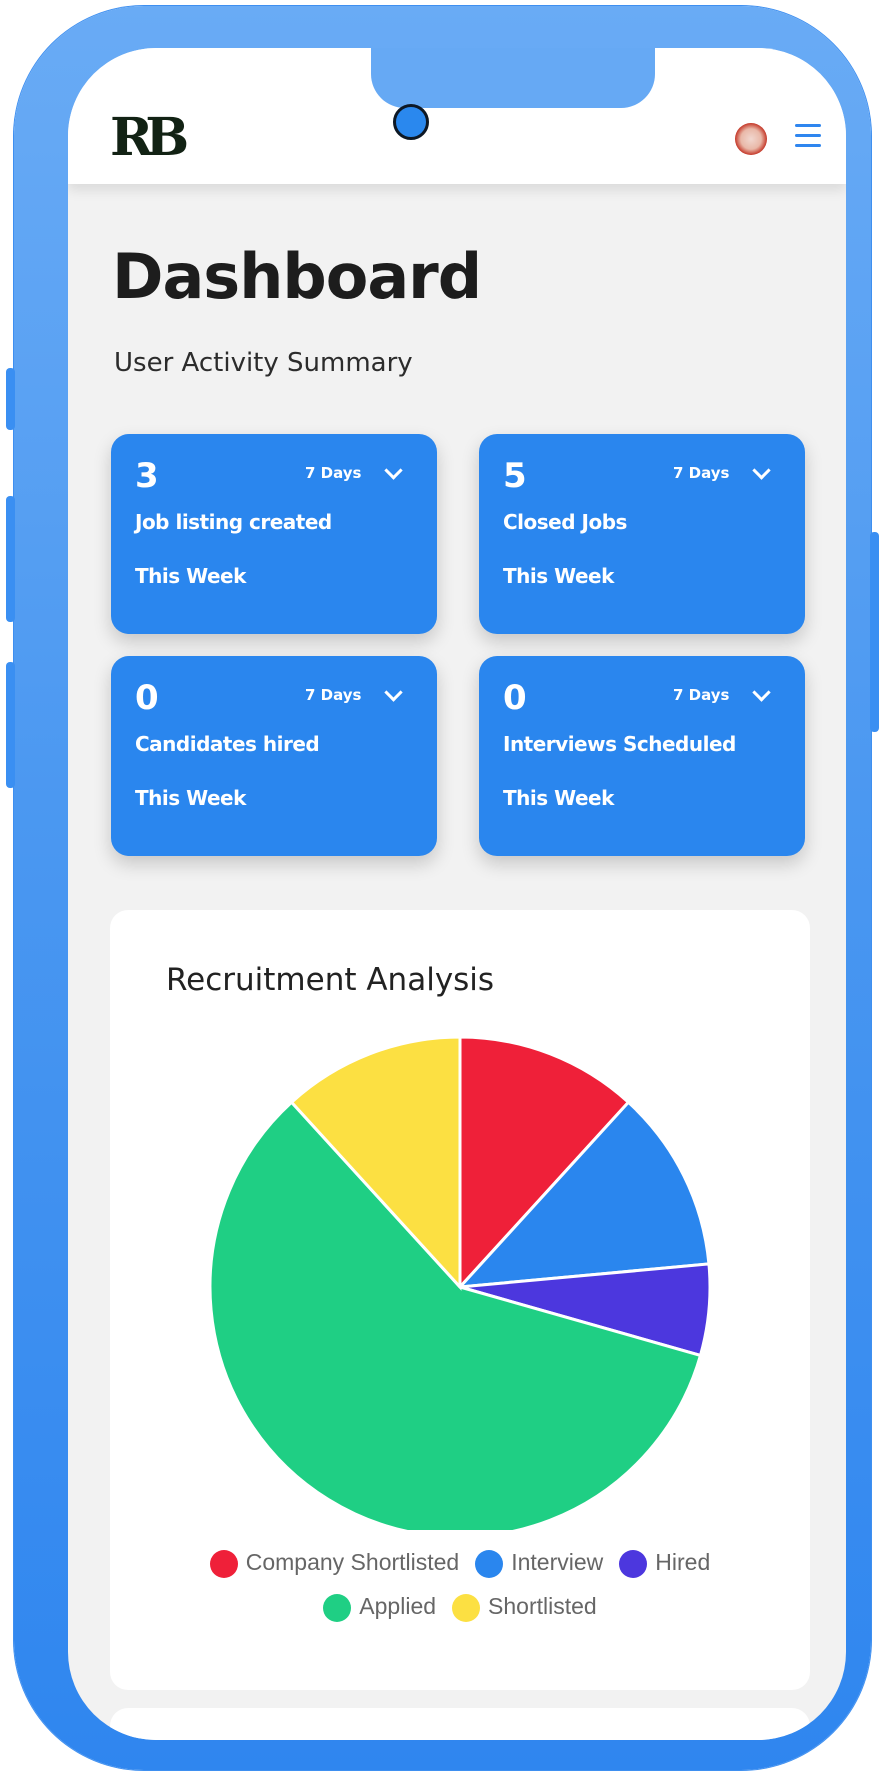 This screenshot has width=885, height=1776. What do you see at coordinates (642, 534) in the screenshot?
I see `stat-card-closed-jobs: 5 7 Days Closed Jobs This Week` at bounding box center [642, 534].